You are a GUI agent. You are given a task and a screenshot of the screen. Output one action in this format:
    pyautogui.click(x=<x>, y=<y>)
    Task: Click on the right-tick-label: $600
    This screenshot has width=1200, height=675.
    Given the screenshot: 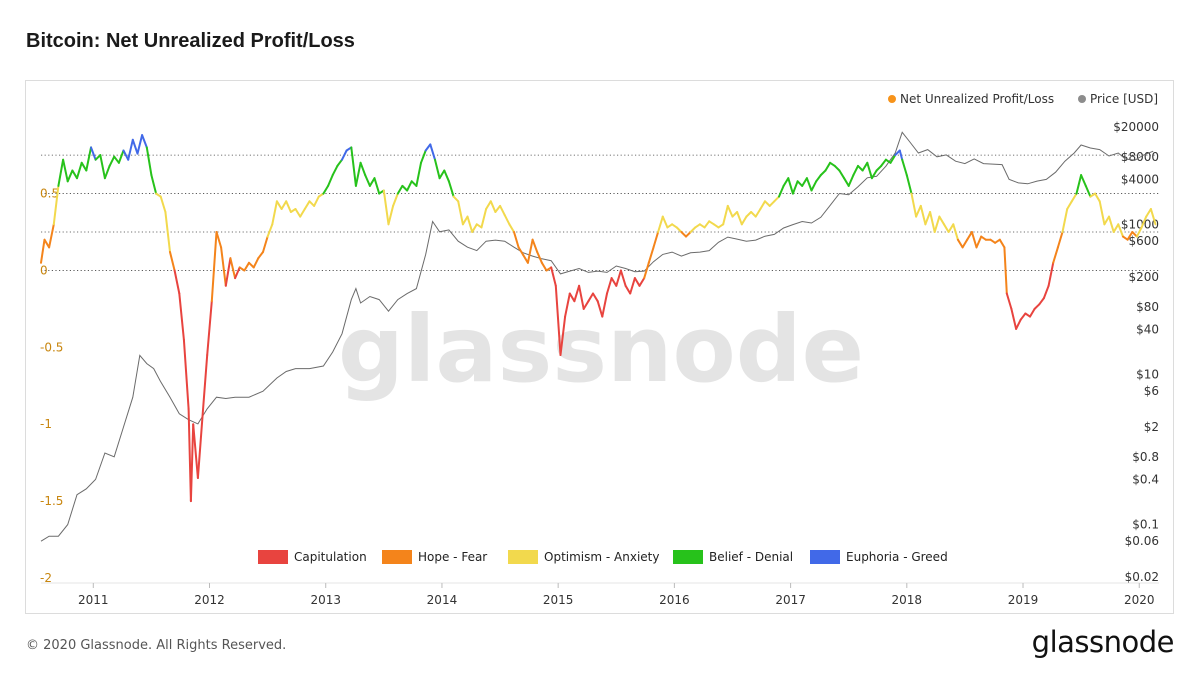 What is the action you would take?
    pyautogui.click(x=1143, y=241)
    